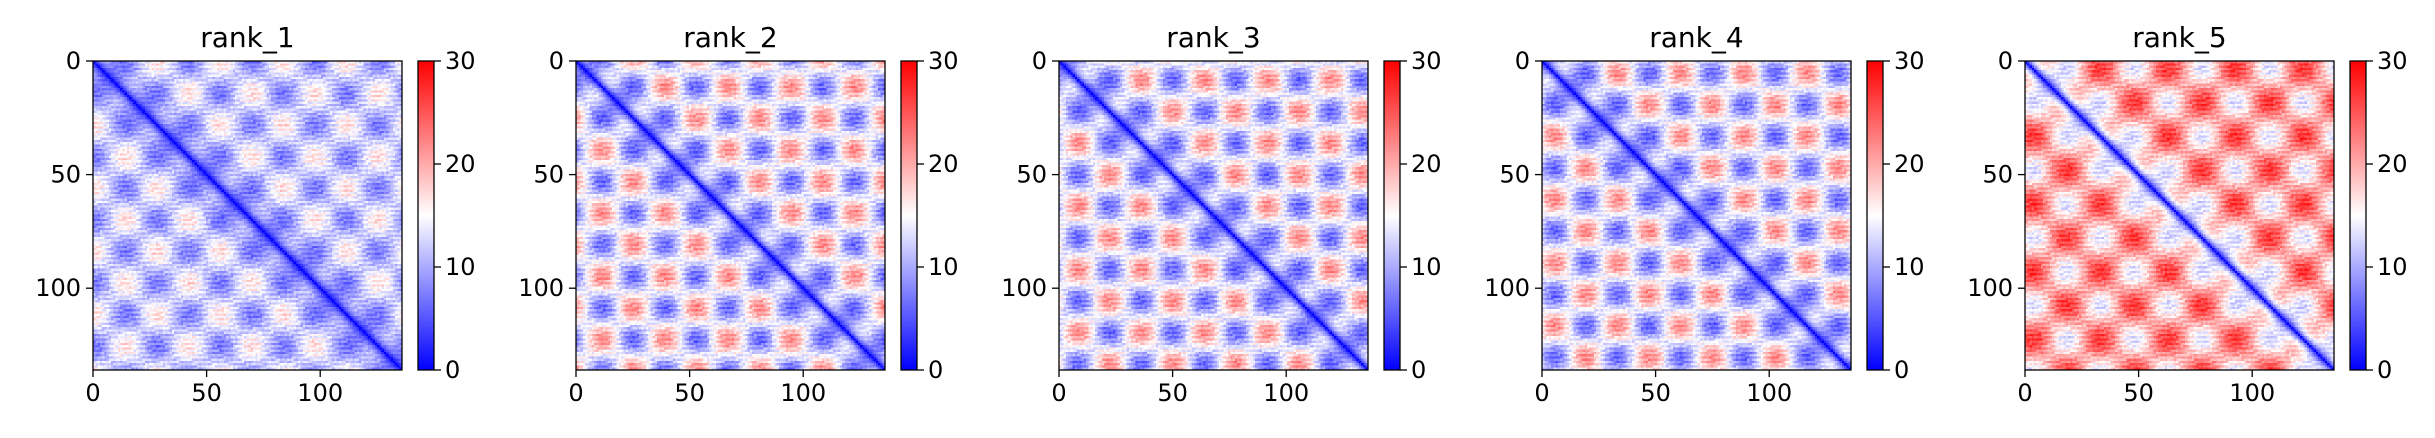 Image resolution: width=2435 pixels, height=438 pixels. Describe the element at coordinates (1696, 37) in the screenshot. I see `panel-title: rank_4` at that location.